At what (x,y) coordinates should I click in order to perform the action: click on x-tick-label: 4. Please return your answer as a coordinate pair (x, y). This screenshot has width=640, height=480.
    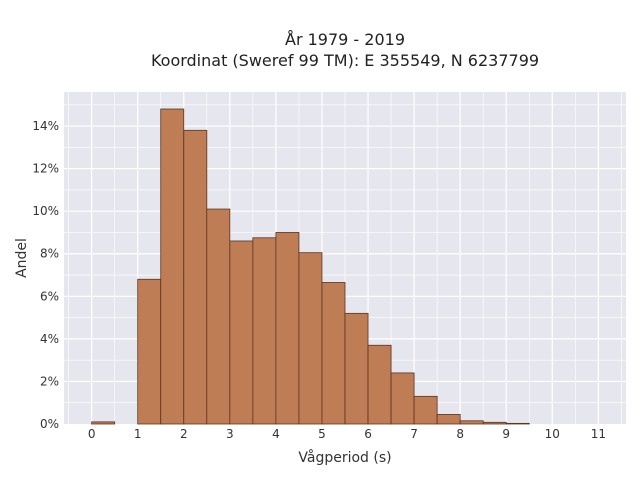
    Looking at the image, I should click on (276, 434).